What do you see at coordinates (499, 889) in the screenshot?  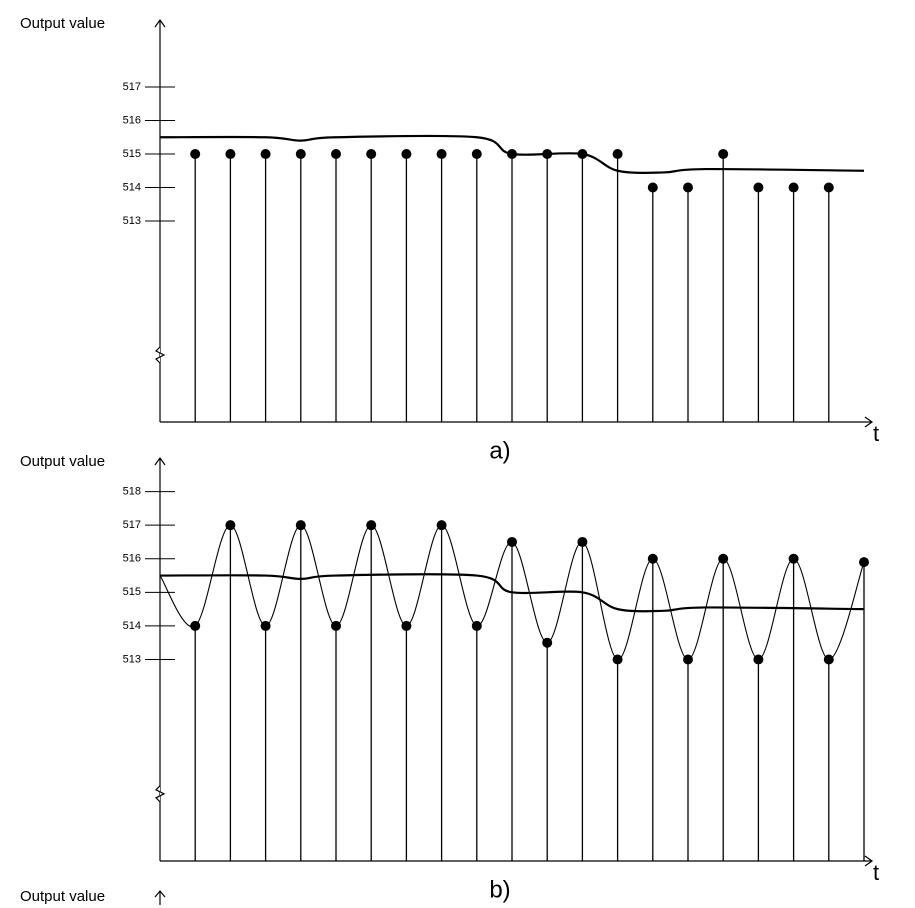 I see `caption: b)` at bounding box center [499, 889].